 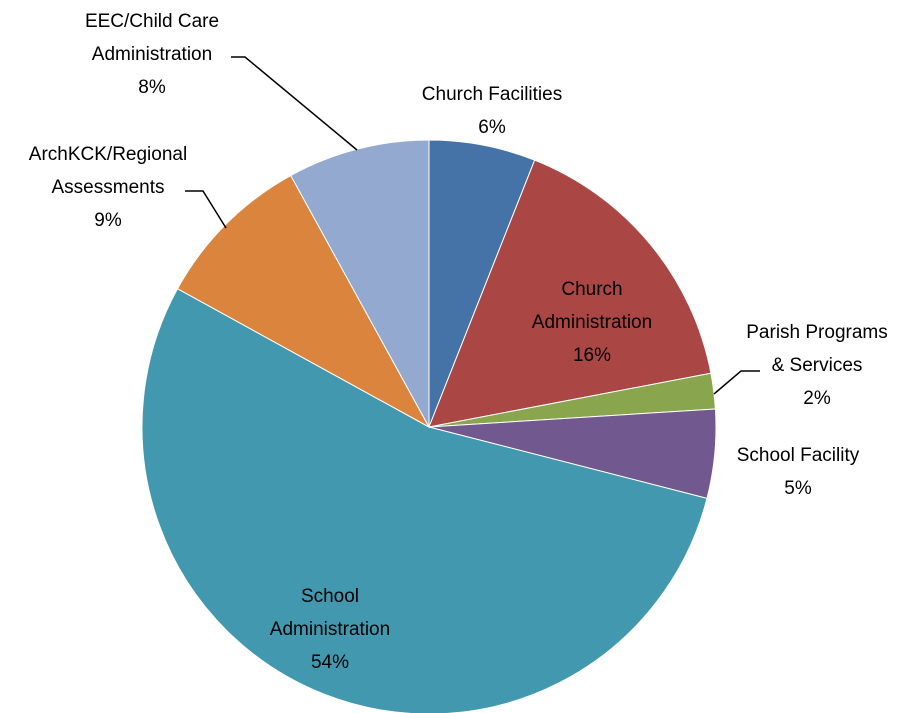 I want to click on slice-label: School Administration 54%, so click(x=330, y=629).